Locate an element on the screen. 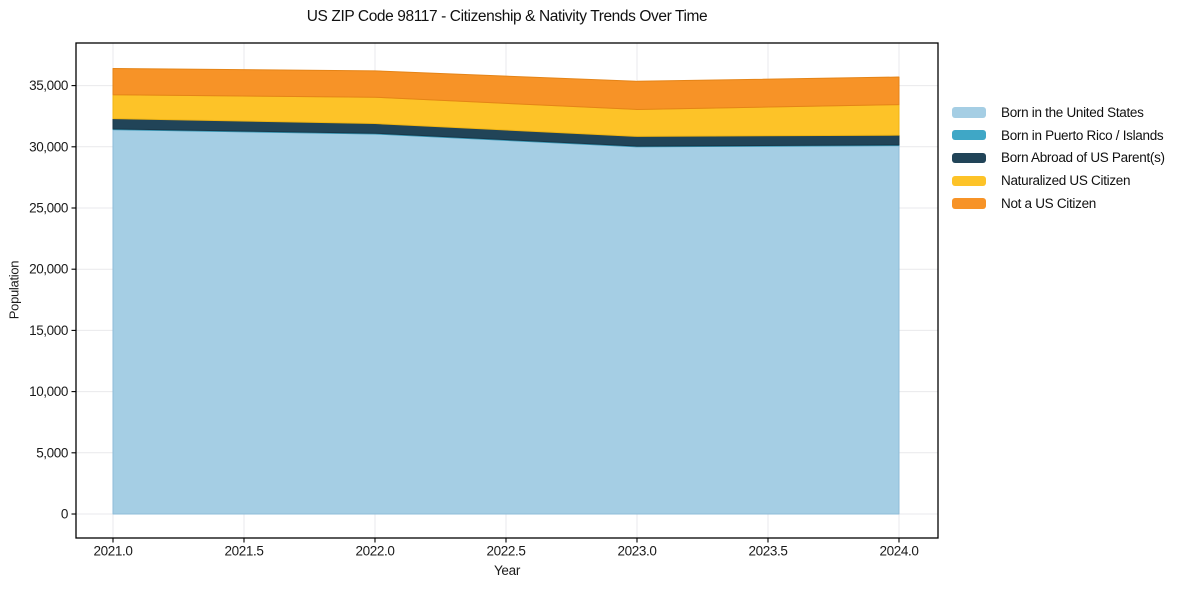 This screenshot has width=1189, height=590. y-tick-label: 25,000 is located at coordinates (48, 208).